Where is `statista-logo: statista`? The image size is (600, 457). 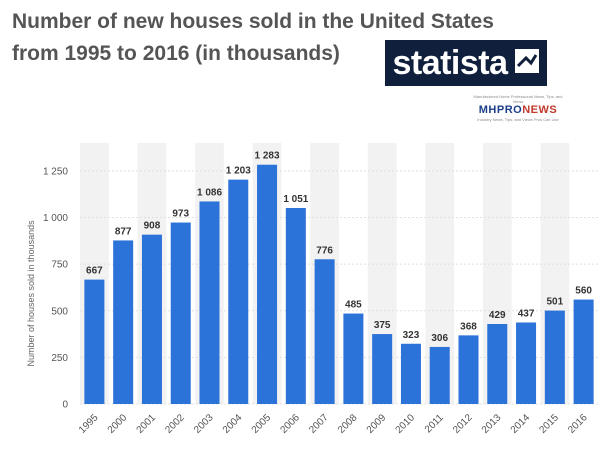
statista-logo: statista is located at coordinates (466, 63).